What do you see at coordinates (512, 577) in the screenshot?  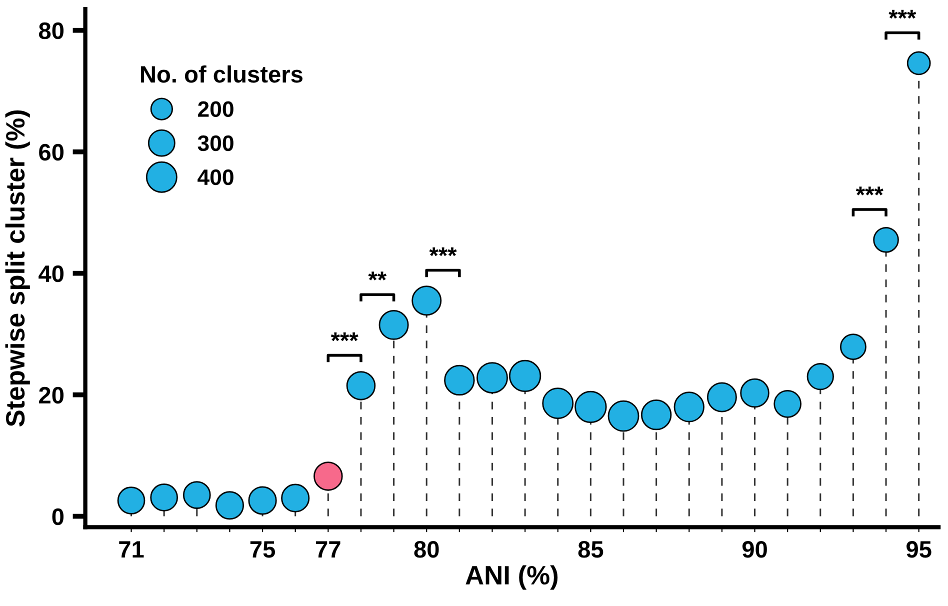 I see `x-axis-title: ANI (%)` at bounding box center [512, 577].